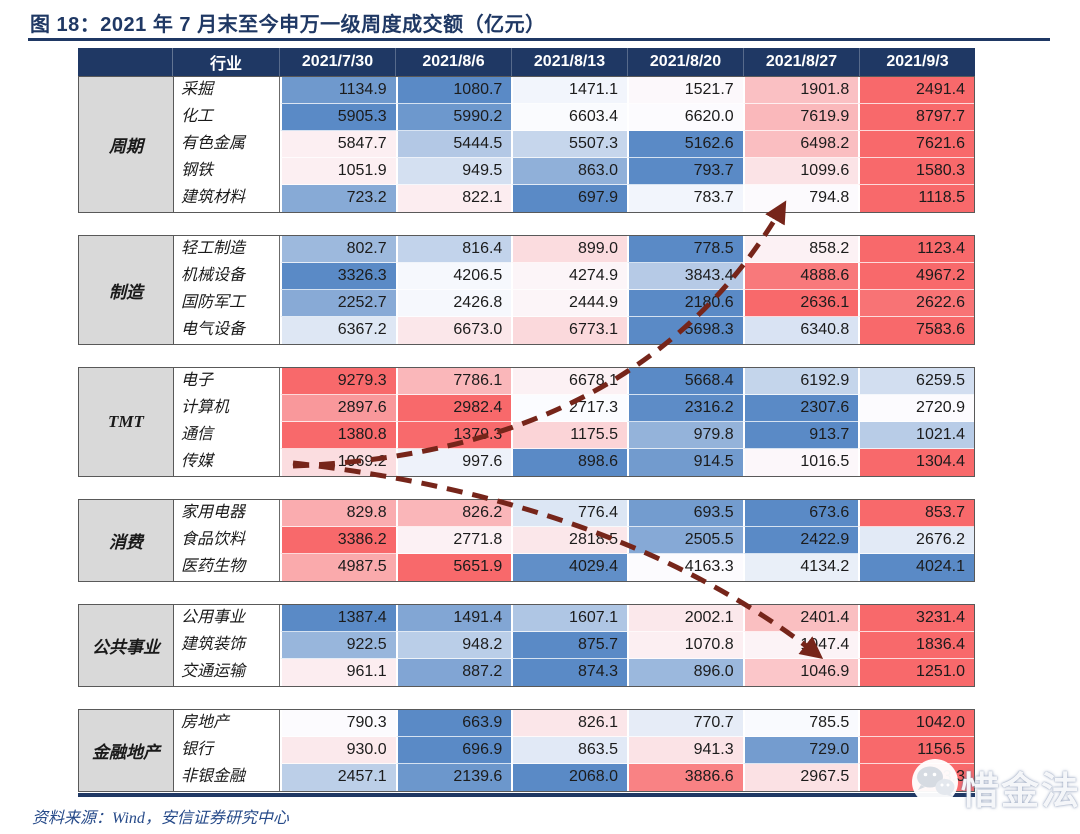 This screenshot has height=834, width=1080. I want to click on table-row: 通信 1380.8 1379.3 1175.5 979.8 913.7 1021.4, so click(574, 435).